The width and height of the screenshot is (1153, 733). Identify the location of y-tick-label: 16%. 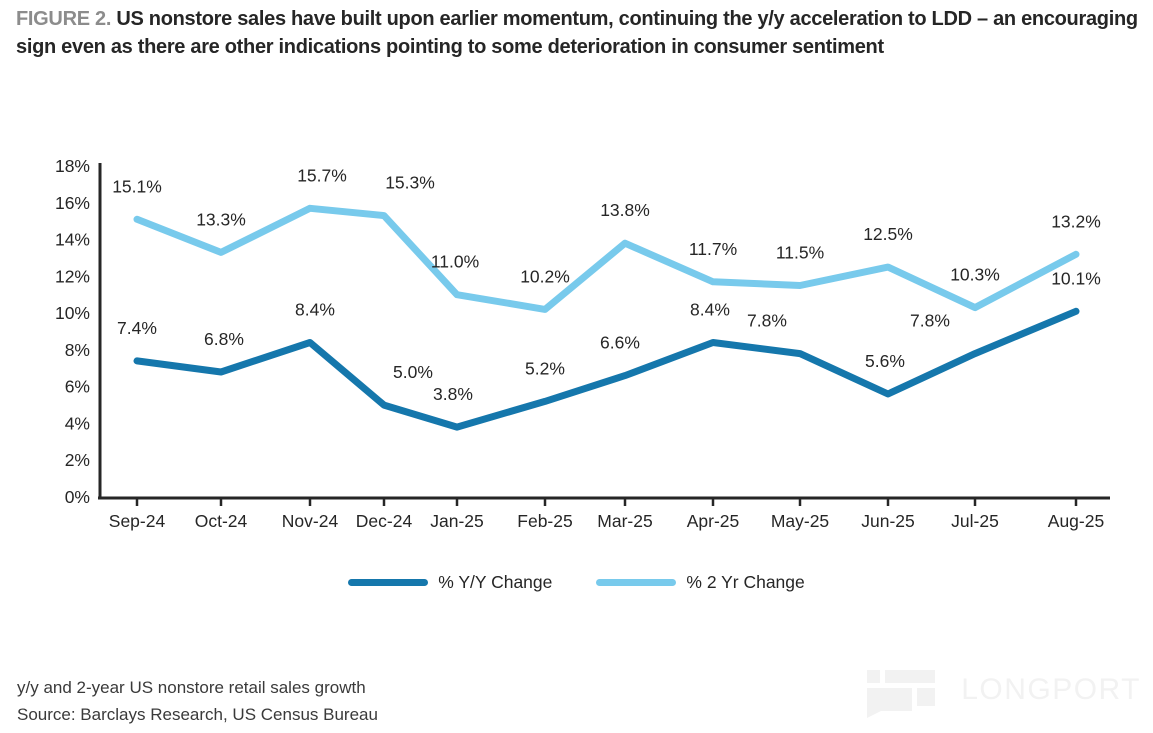
(72, 203).